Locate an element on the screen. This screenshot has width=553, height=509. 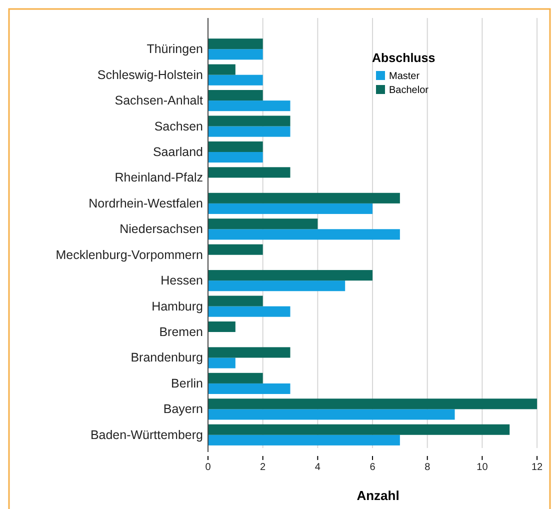
legend-title: Abschluss is located at coordinates (404, 58).